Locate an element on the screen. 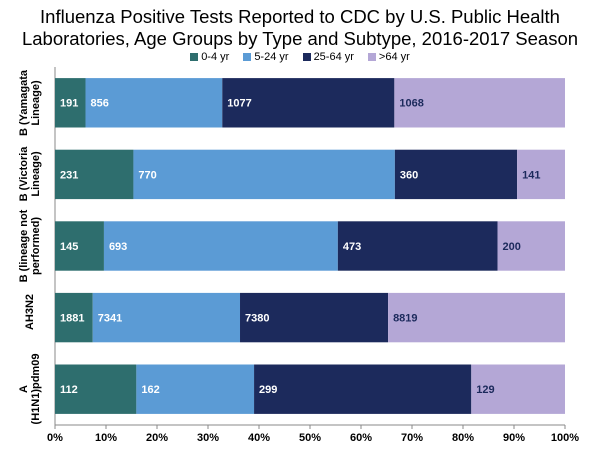  value-label: 141 is located at coordinates (531, 175).